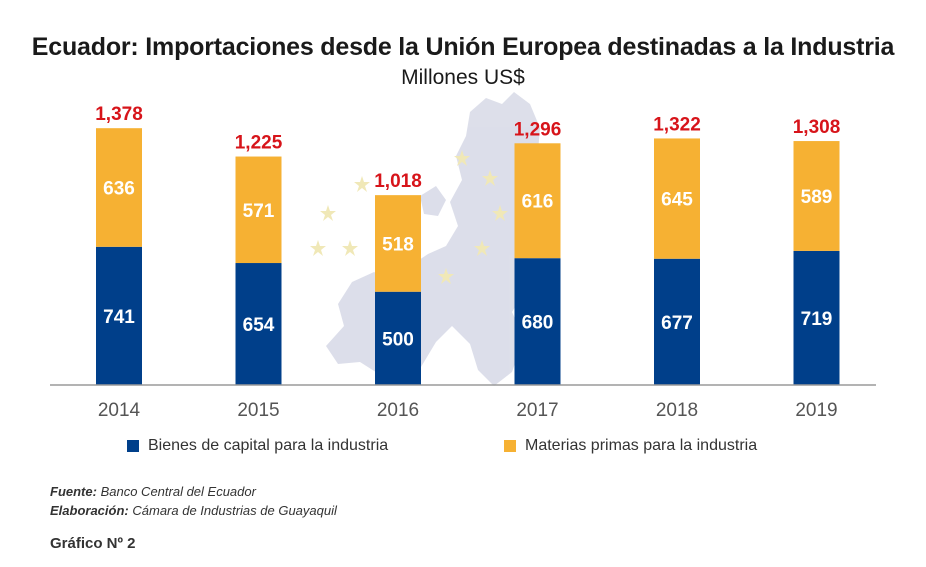 The image size is (926, 567). I want to click on star-ring, so click(409, 217).